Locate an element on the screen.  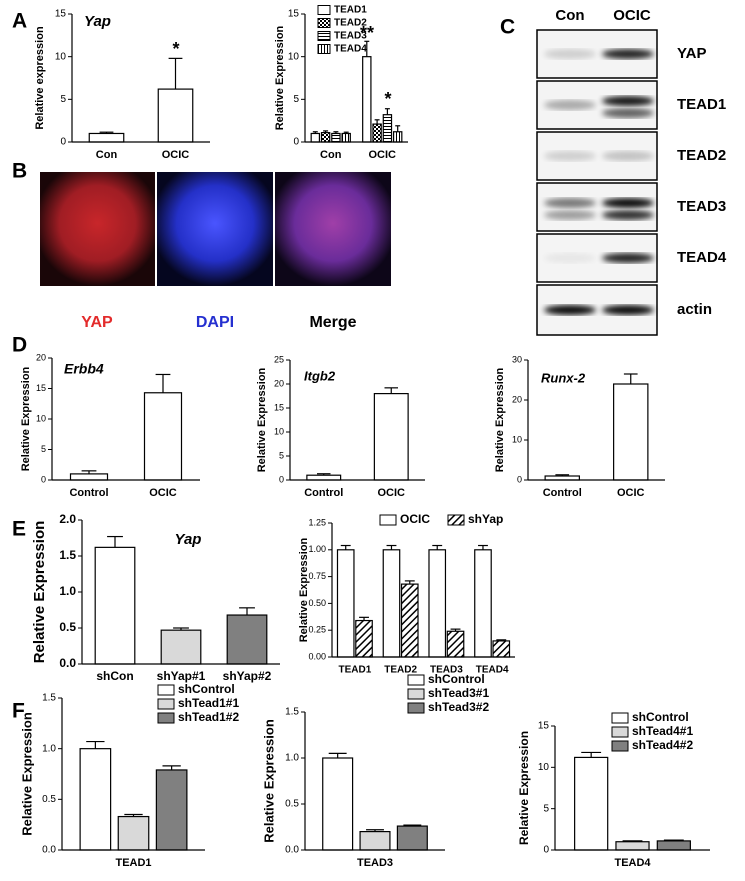
legend-label: shTead4#1 is located at coordinates (662, 731).